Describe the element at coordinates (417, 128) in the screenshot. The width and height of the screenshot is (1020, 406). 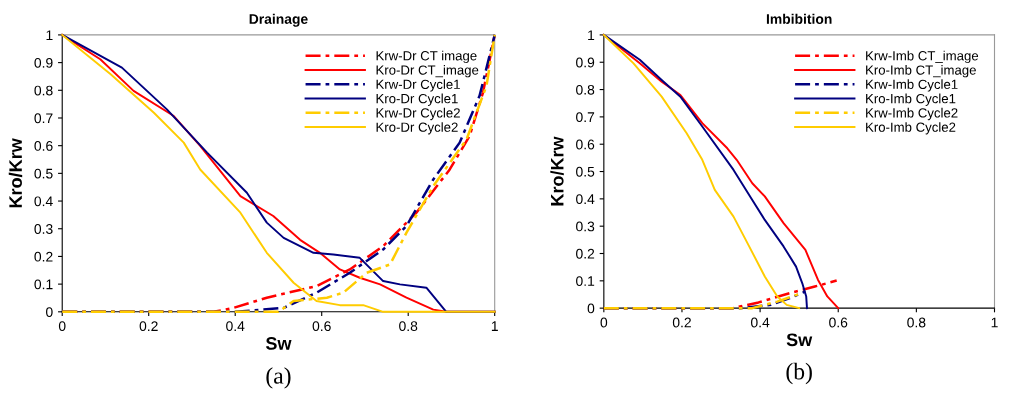
I see `legend-label: Kro-Dr Cycle2` at that location.